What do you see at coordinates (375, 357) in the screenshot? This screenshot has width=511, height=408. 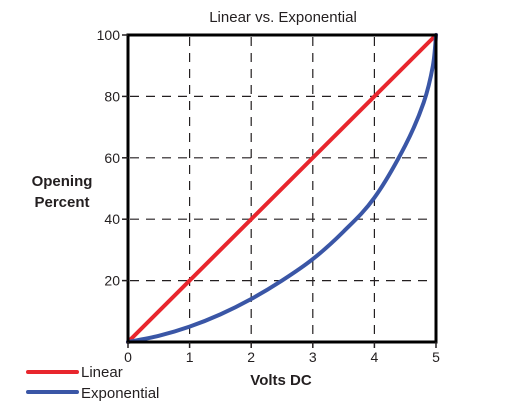 I see `x-tick-label-4: 4` at bounding box center [375, 357].